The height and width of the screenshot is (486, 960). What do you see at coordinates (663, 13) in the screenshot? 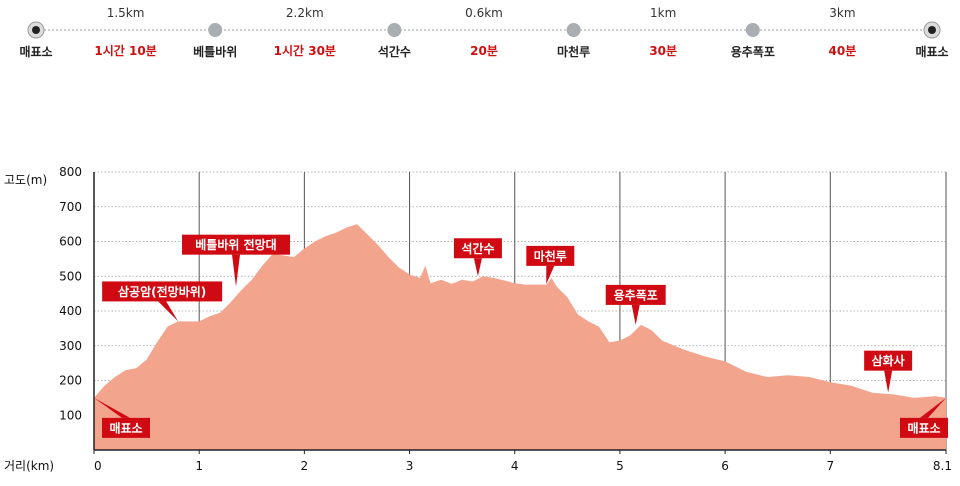
I see `segment-distance: 1km` at bounding box center [663, 13].